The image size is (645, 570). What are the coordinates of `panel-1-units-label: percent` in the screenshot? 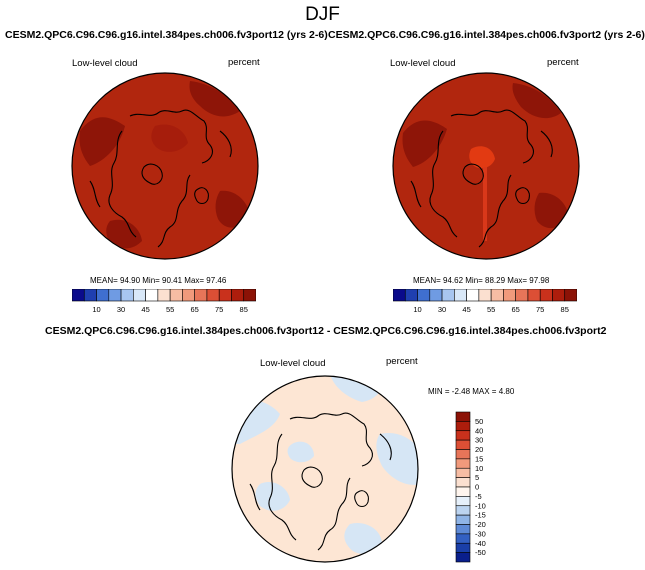 It's located at (244, 62).